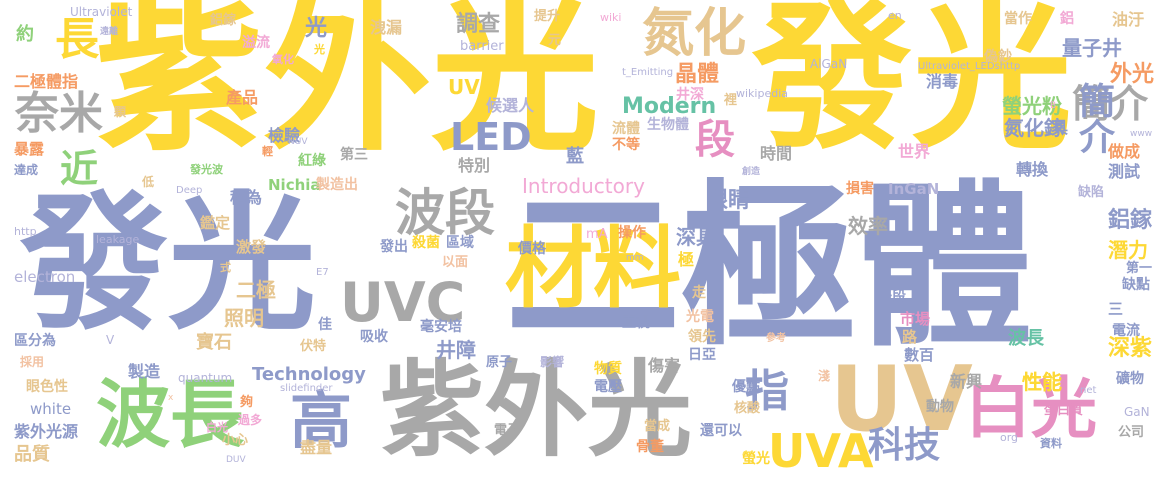 The height and width of the screenshot is (482, 1175). Describe the element at coordinates (51, 409) in the screenshot. I see `word: white` at that location.